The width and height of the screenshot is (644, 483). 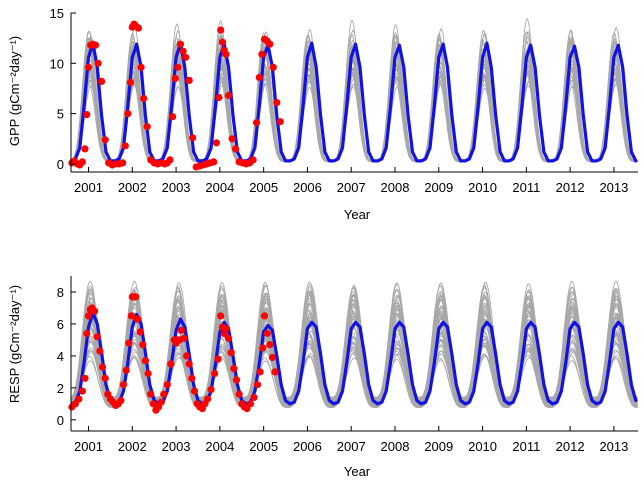 I want to click on resp-observed-points, so click(x=173, y=353).